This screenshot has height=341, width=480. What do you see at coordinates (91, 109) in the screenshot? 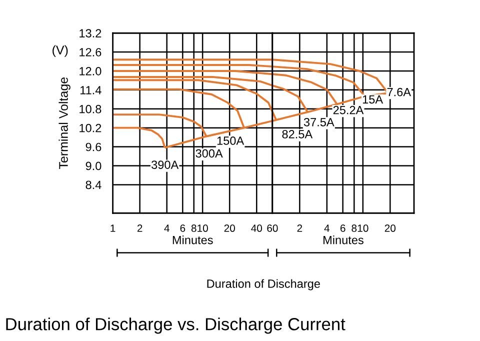
I see `y-tick-label: 10.8` at bounding box center [91, 109].